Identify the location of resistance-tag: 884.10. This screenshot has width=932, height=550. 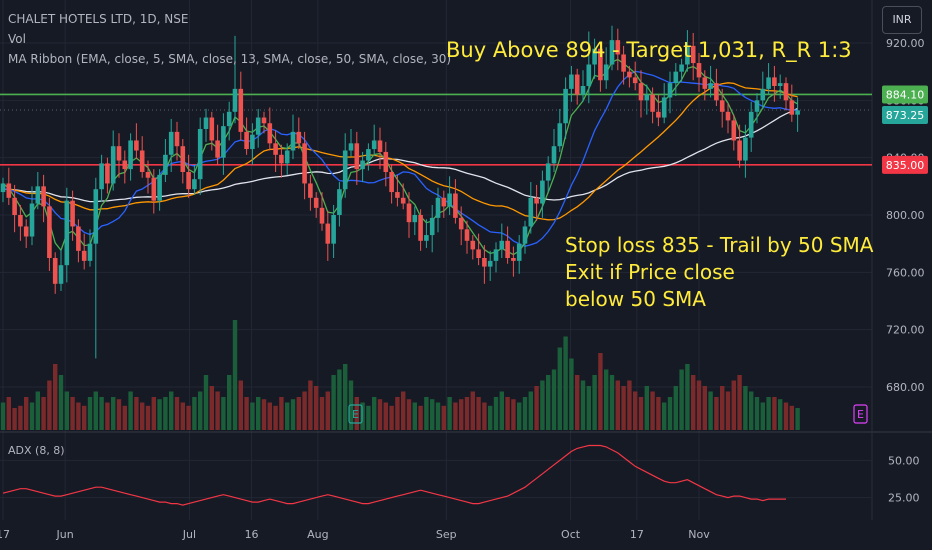
(905, 94).